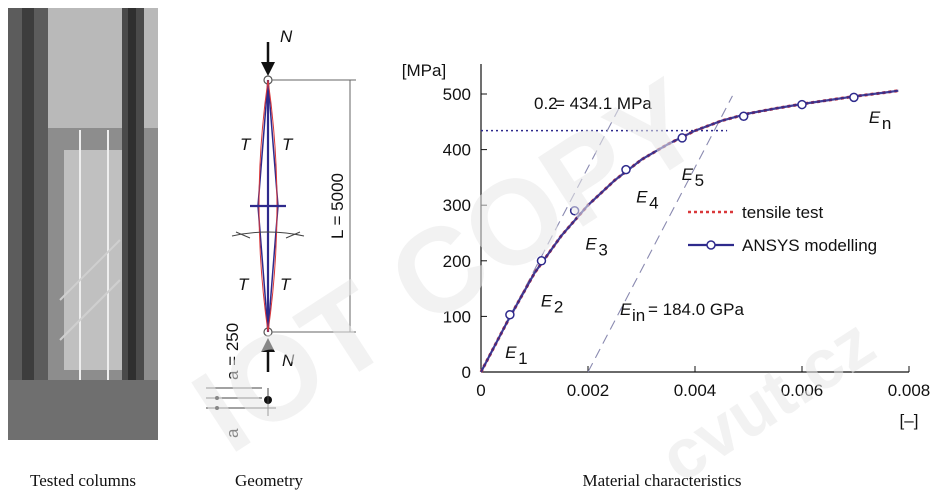 This screenshot has height=493, width=940. Describe the element at coordinates (424, 70) in the screenshot. I see `y-axis-label: [MPa]` at that location.